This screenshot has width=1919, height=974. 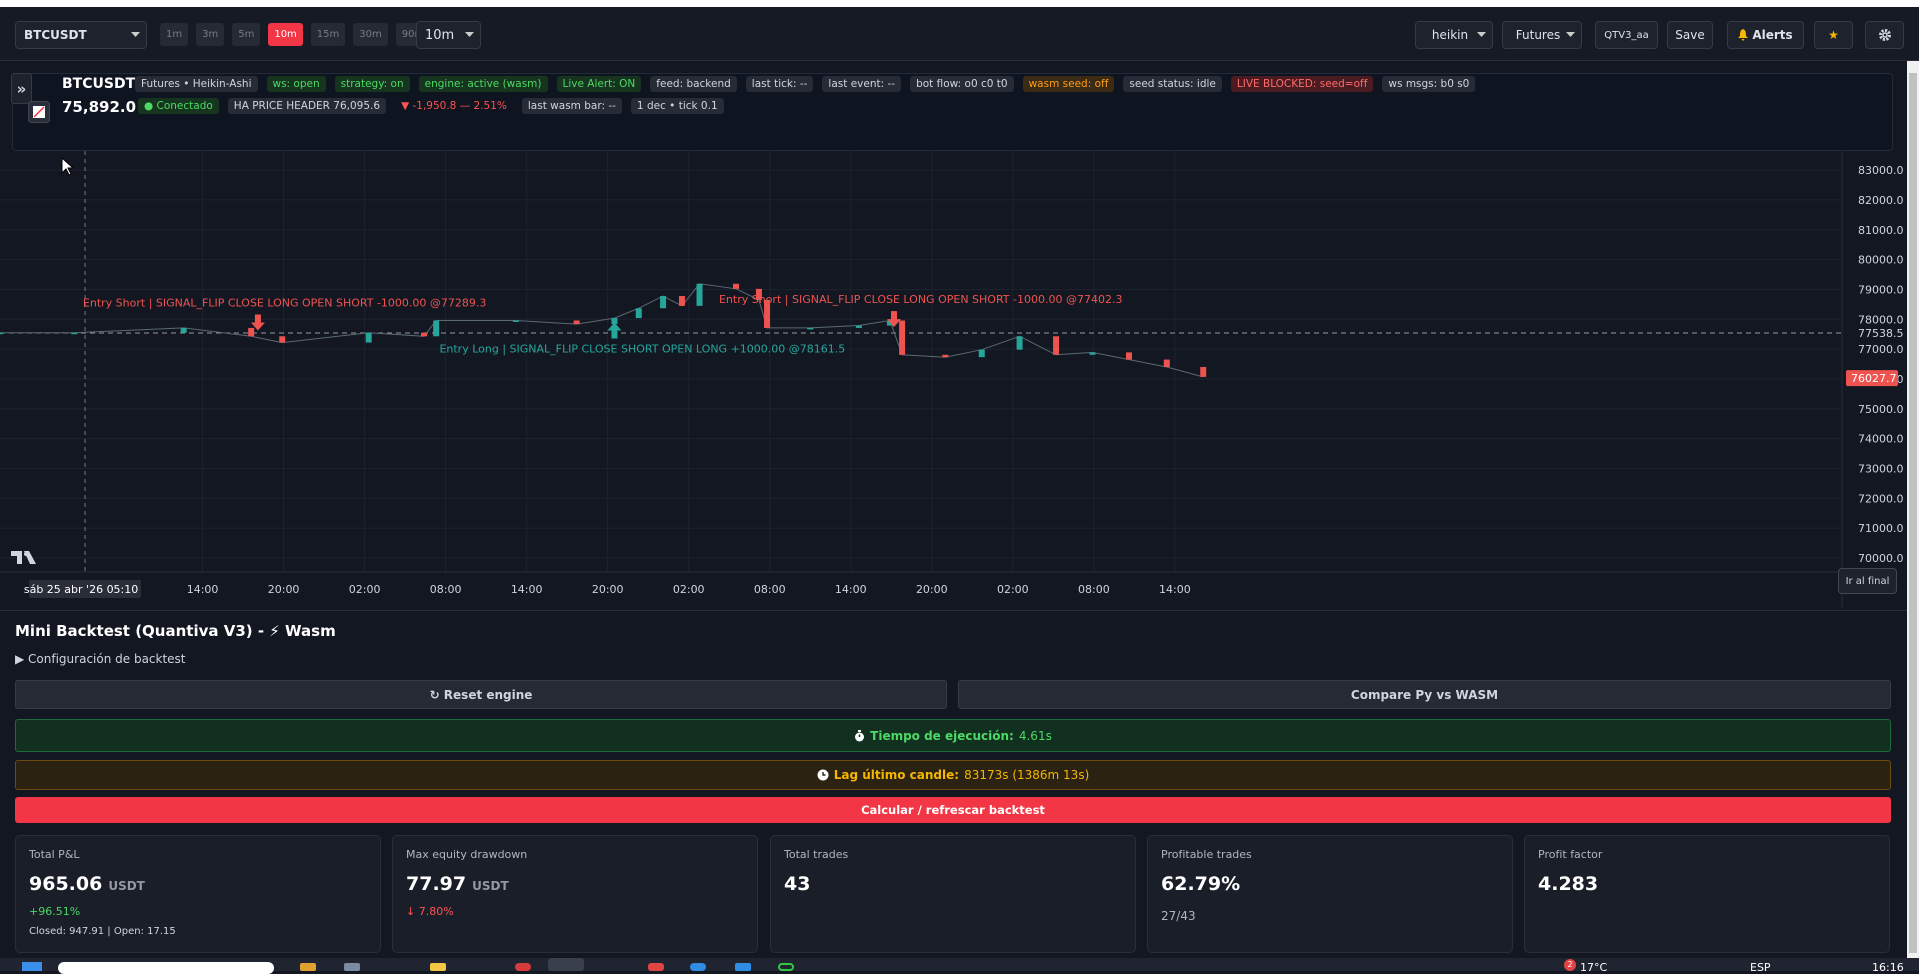 I want to click on save-button: Save, so click(x=1690, y=35).